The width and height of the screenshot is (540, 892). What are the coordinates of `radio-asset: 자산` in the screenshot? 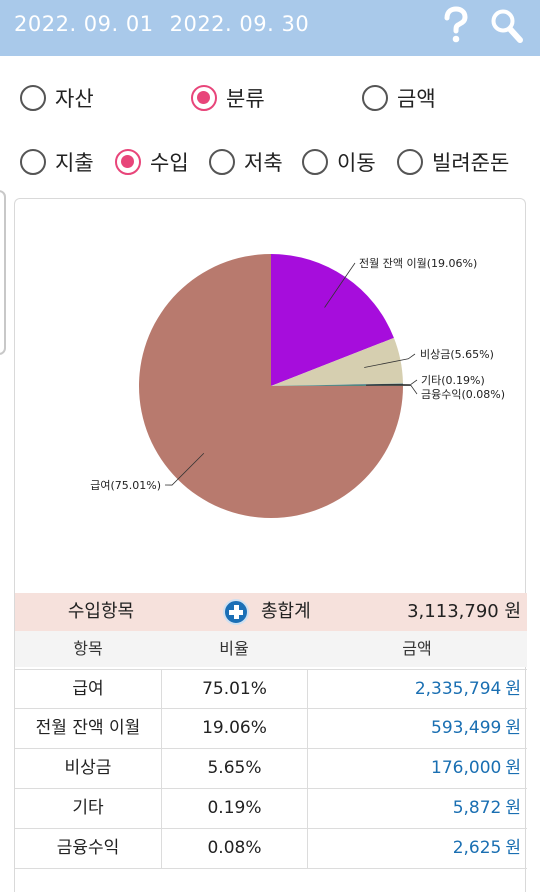 It's located at (57, 98).